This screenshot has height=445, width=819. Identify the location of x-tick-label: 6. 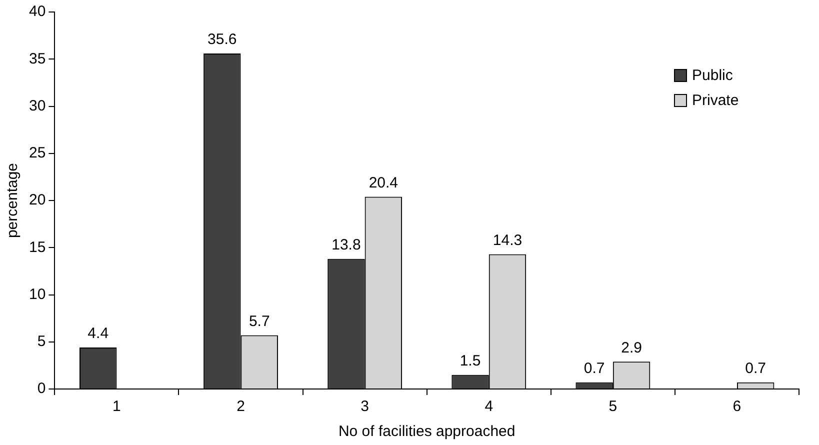
(737, 407).